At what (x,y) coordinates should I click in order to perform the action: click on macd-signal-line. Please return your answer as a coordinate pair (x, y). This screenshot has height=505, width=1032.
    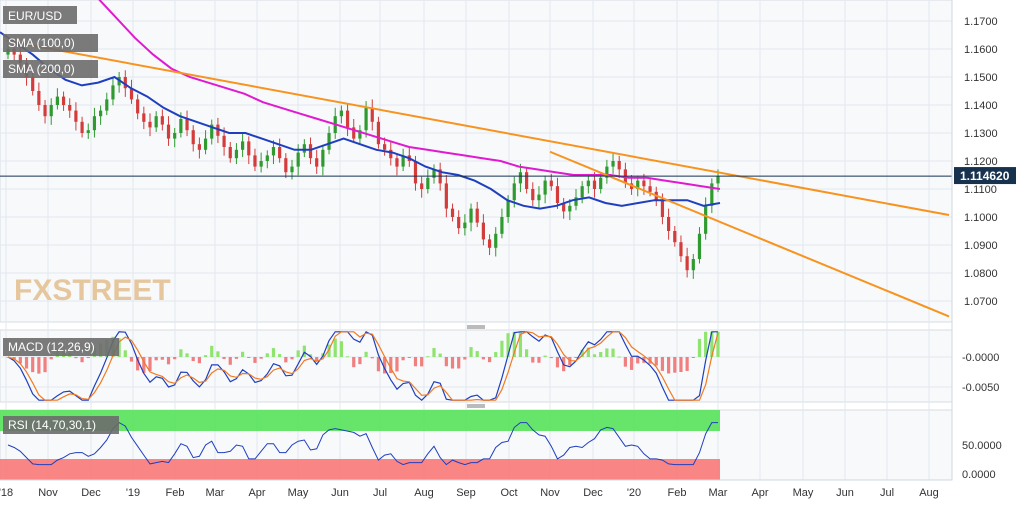
    Looking at the image, I should click on (363, 366).